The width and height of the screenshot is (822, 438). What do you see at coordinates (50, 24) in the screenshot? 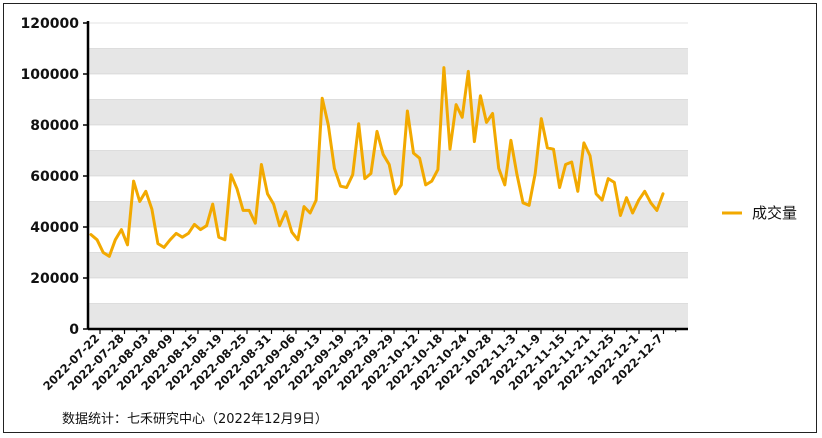
I see `y-tick-label: 120000` at bounding box center [50, 24].